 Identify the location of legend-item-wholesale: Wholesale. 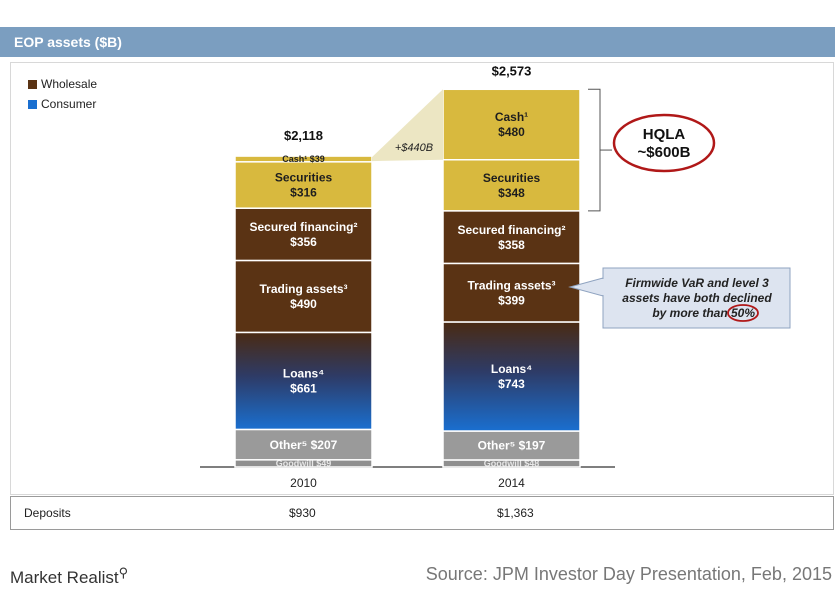
(62, 84).